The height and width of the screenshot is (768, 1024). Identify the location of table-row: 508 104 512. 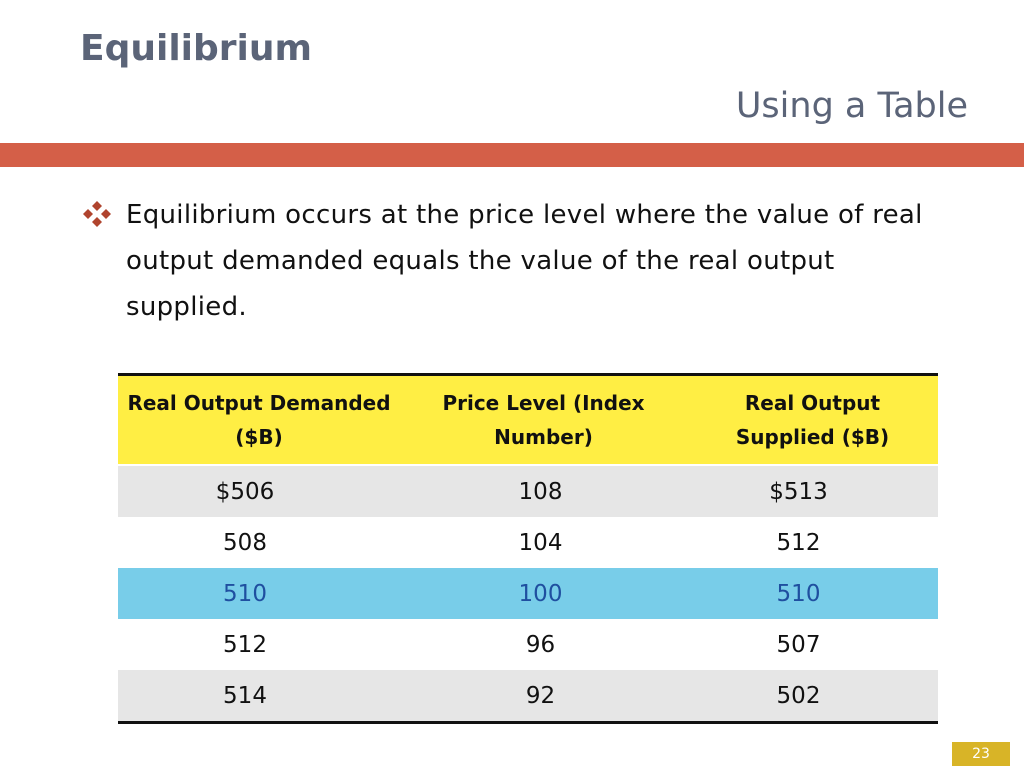
(528, 542).